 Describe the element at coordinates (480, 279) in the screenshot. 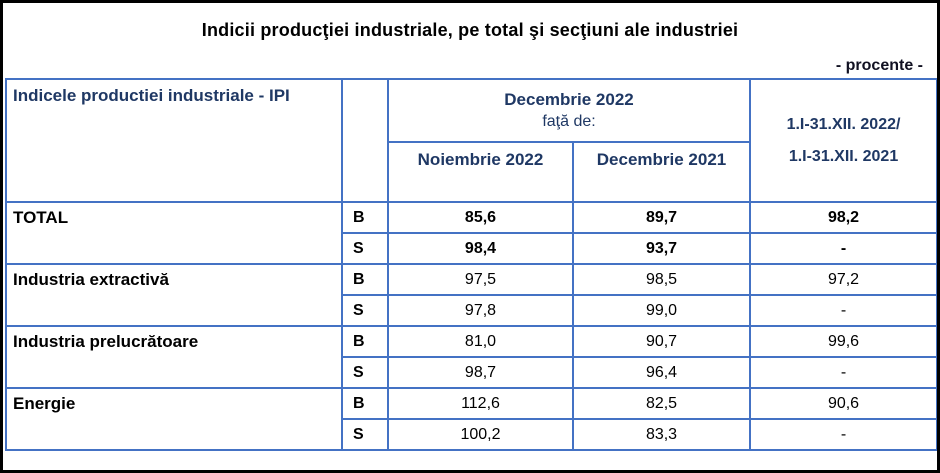

I see `value-cell: 97,5` at that location.